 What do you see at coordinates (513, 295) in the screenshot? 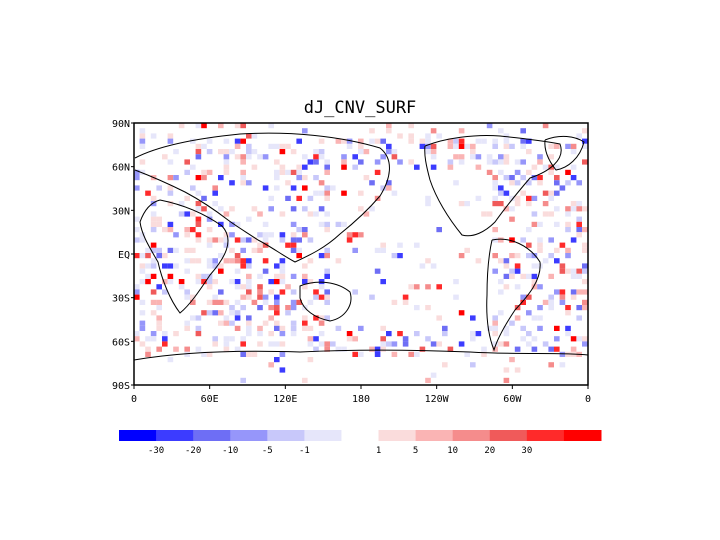
I see `coastline-south-america` at bounding box center [513, 295].